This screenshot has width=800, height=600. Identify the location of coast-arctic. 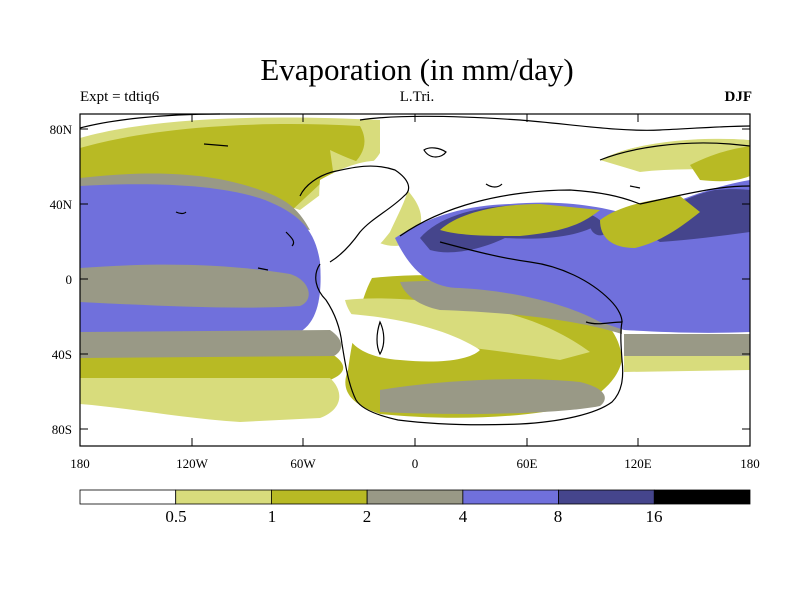
(555, 123).